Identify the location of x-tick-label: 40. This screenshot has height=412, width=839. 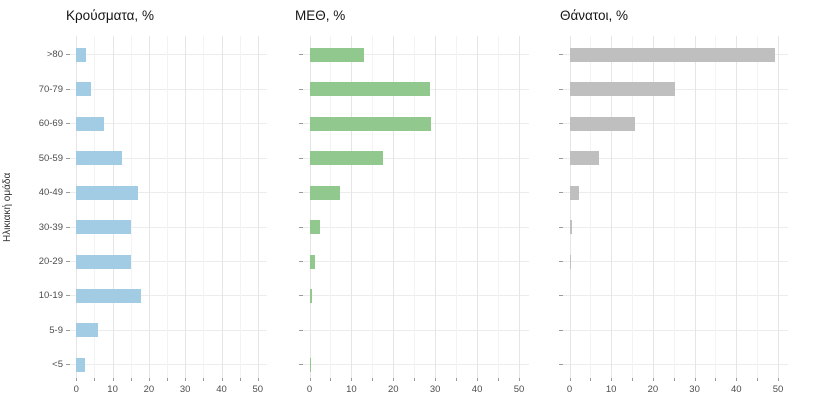
(221, 389).